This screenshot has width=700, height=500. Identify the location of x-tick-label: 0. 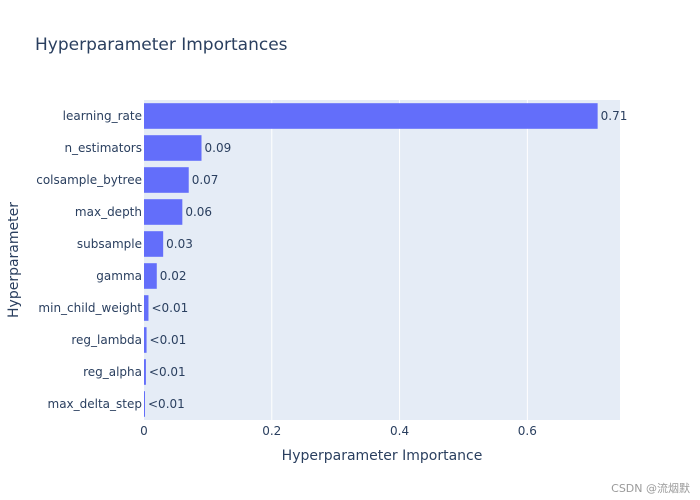
(144, 431).